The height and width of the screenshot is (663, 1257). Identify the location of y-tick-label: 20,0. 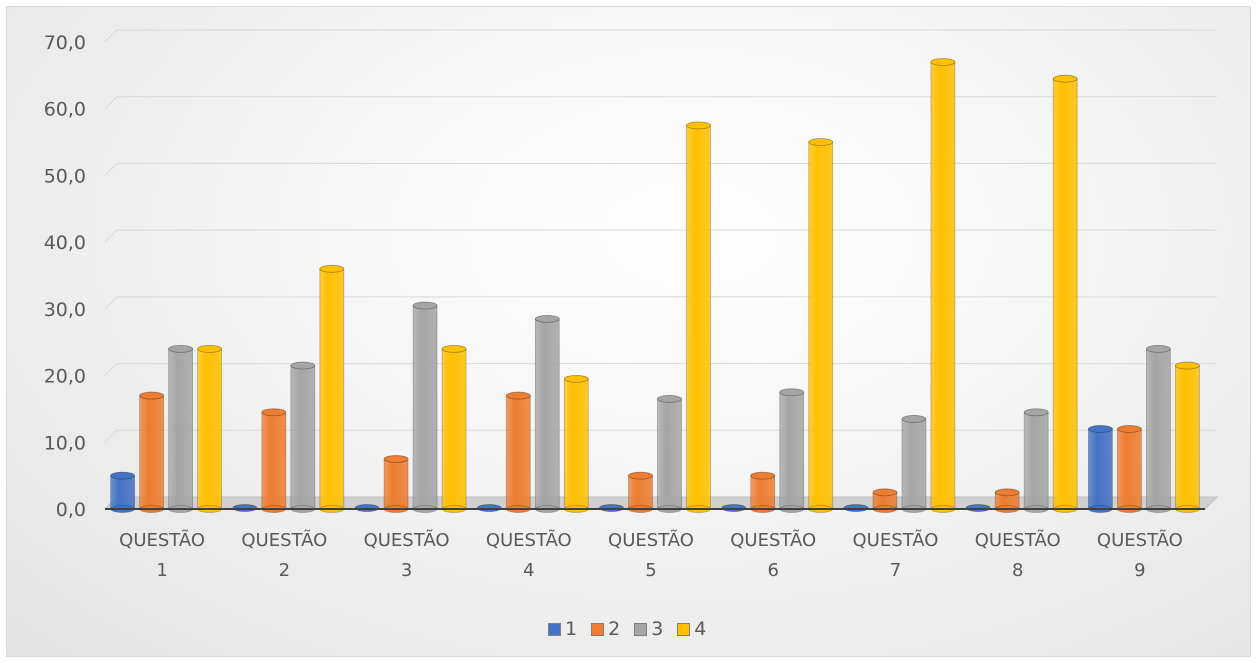
(65, 377).